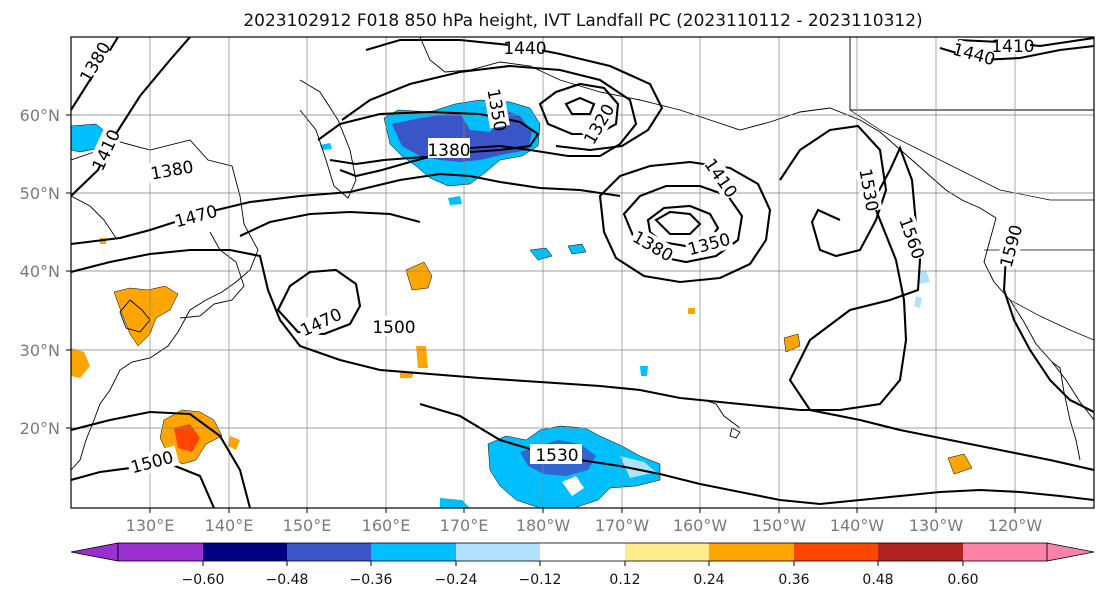  I want to click on colorbar-tick-label: 0.24, so click(708, 580).